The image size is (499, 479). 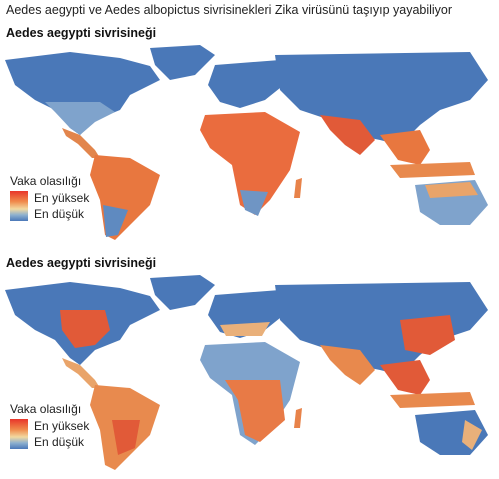 What do you see at coordinates (245, 329) in the screenshot?
I see `southern-europe` at bounding box center [245, 329].